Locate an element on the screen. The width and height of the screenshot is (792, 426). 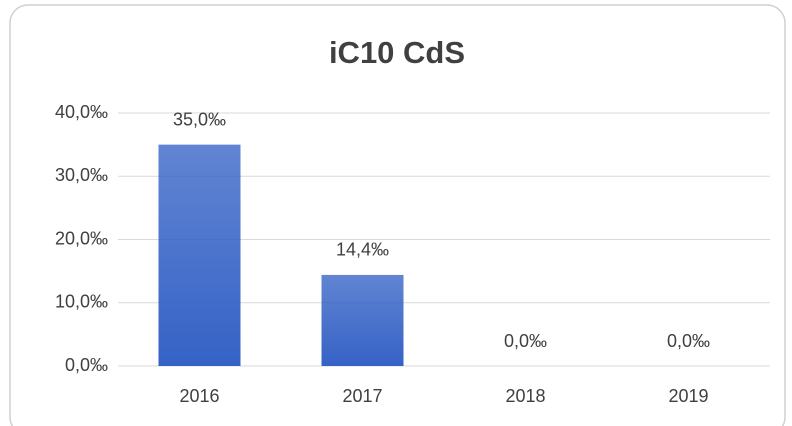
x-tick-label: 2017 is located at coordinates (362, 396).